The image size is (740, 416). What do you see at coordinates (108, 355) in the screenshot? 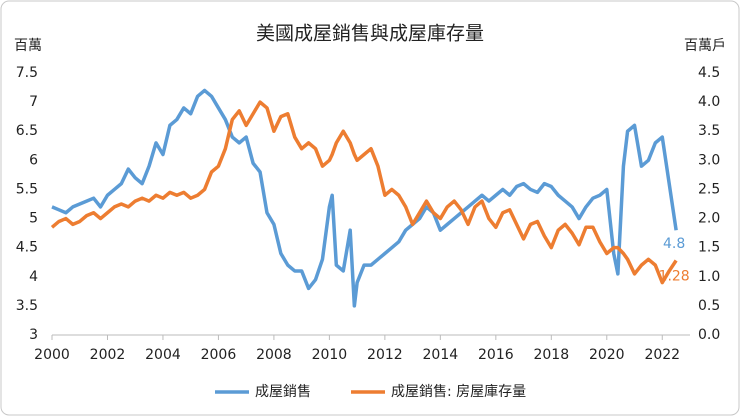
I see `x-tick-label: 2002` at bounding box center [108, 355].